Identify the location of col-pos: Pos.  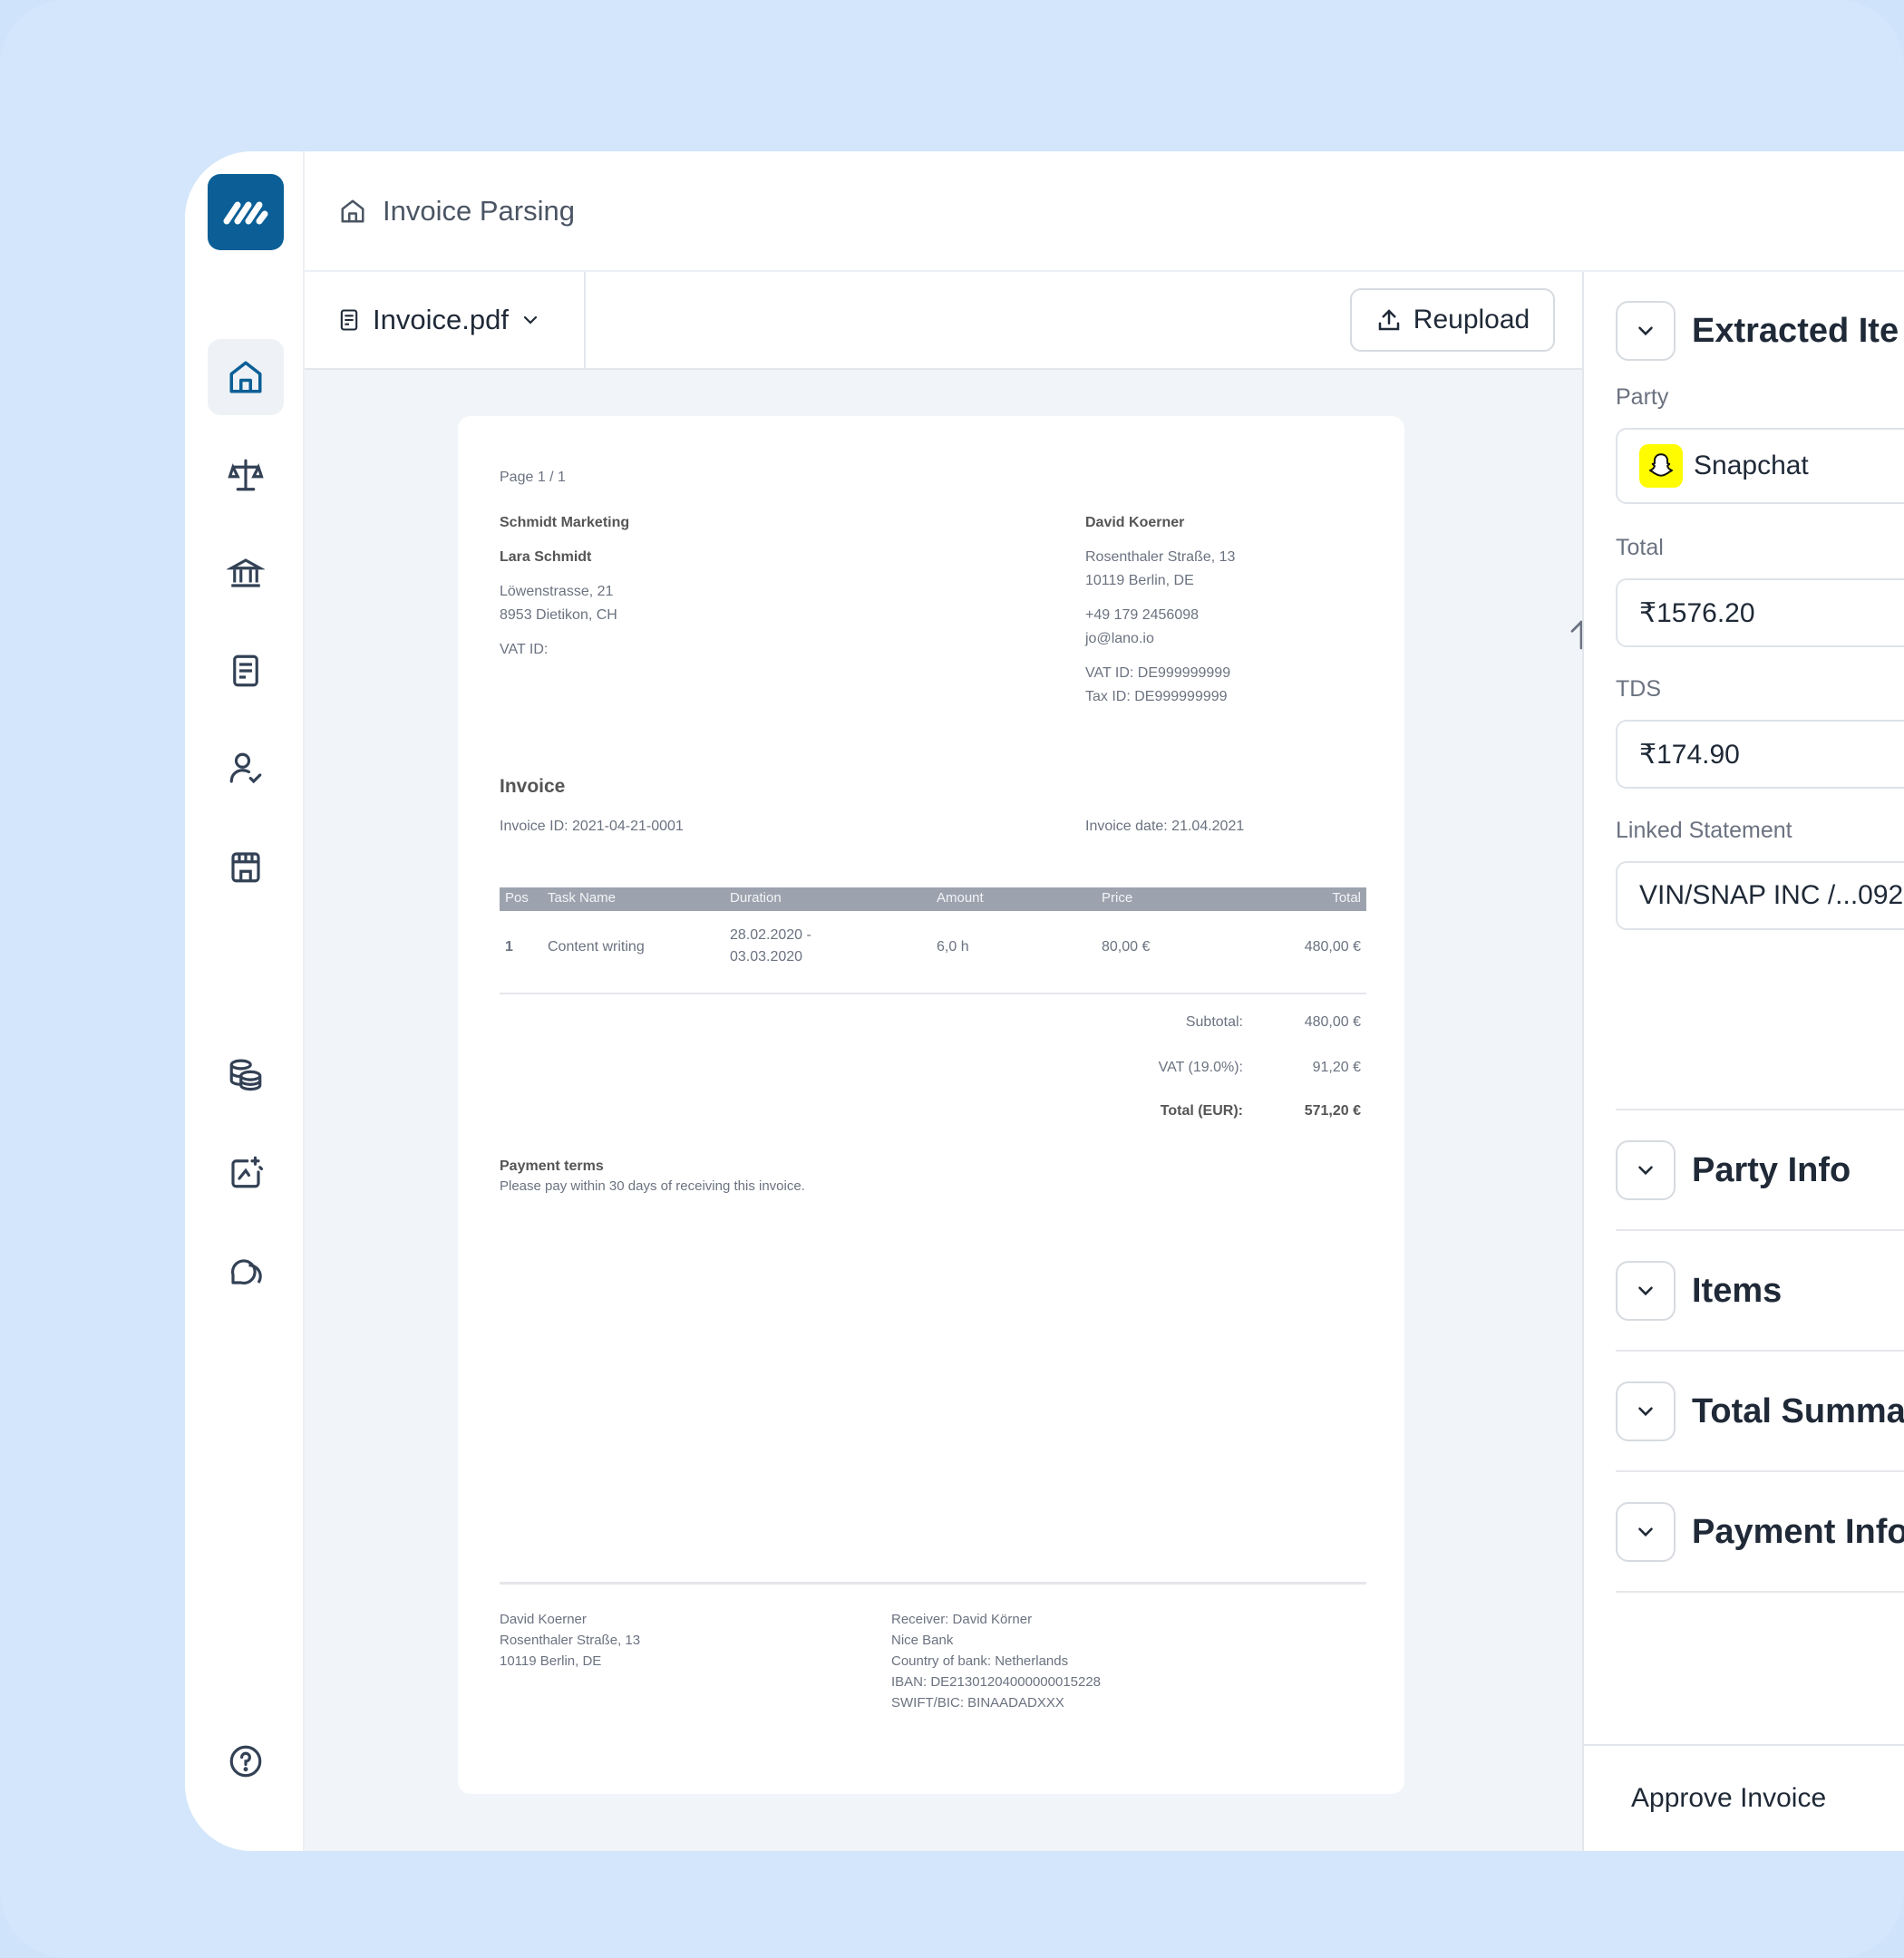
(517, 898).